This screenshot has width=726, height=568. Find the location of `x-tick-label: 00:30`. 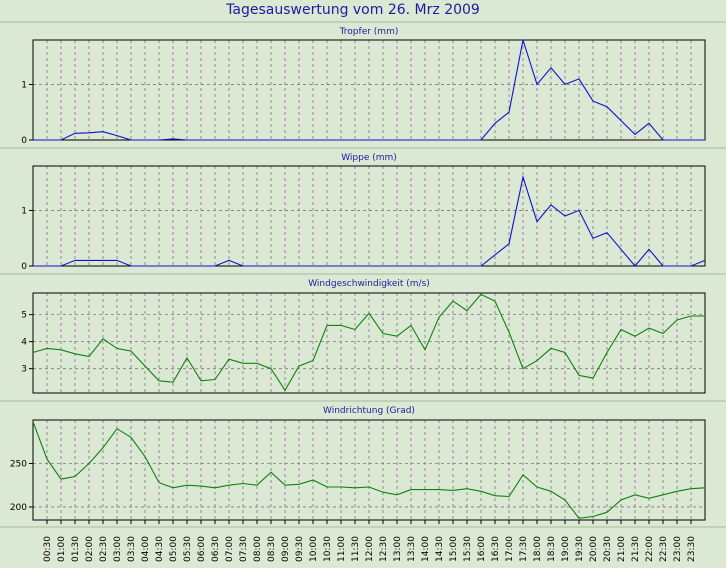

x-tick-label: 00:30 is located at coordinates (48, 549).